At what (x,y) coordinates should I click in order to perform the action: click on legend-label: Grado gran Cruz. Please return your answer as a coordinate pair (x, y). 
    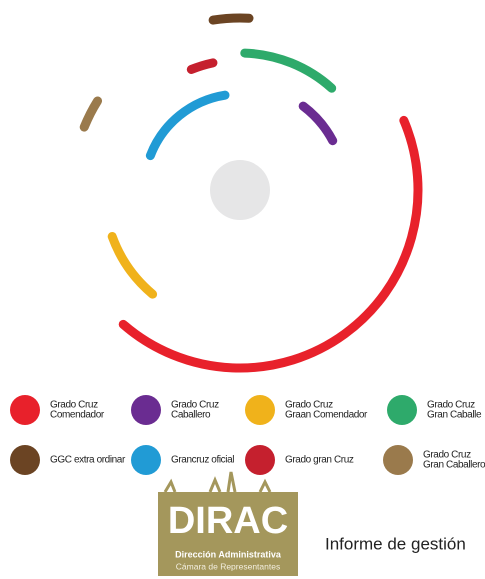
    Looking at the image, I should click on (319, 460).